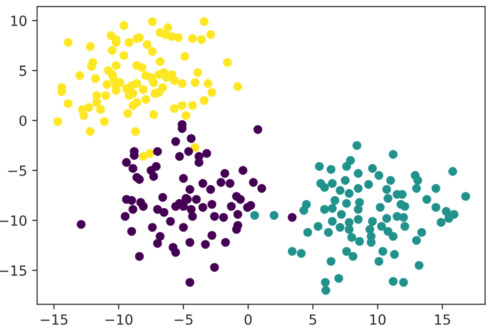  What do you see at coordinates (13, 220) in the screenshot?
I see `y-tick-label: −10` at bounding box center [13, 220].